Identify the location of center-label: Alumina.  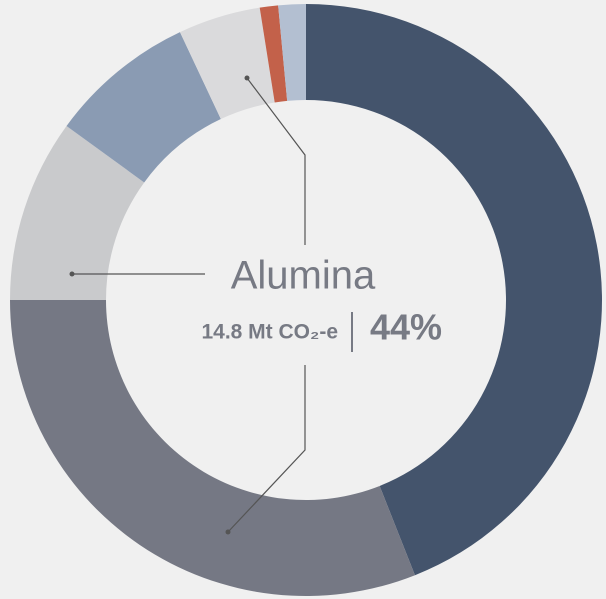
(303, 276).